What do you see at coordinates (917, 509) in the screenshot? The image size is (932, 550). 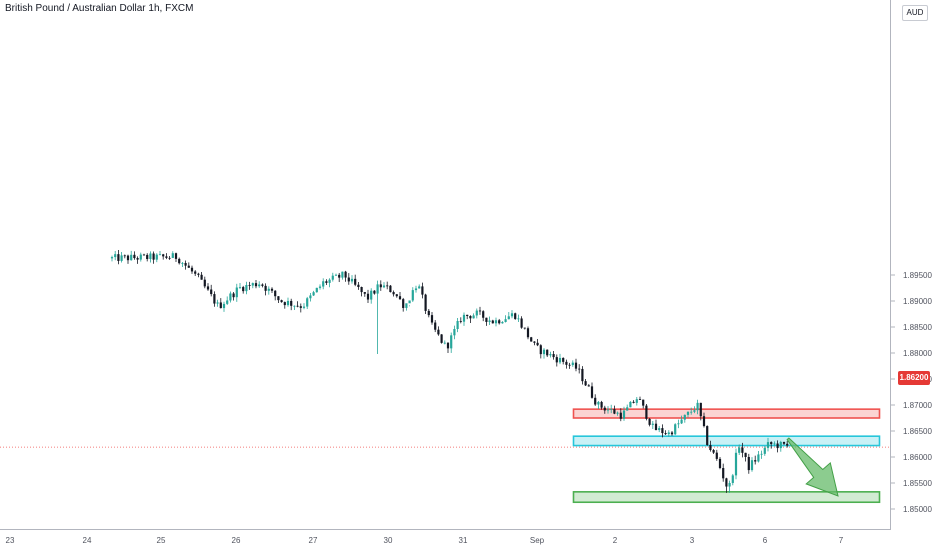 I see `price-axis-label: 1.85000` at bounding box center [917, 509].